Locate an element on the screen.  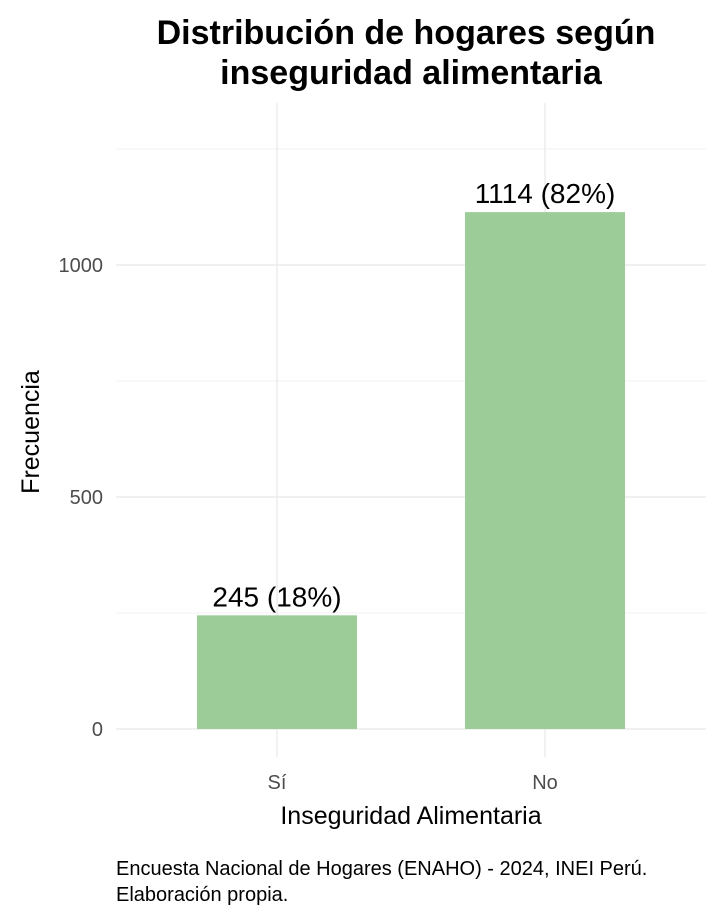
caption-note: Elaboración propia. is located at coordinates (202, 895).